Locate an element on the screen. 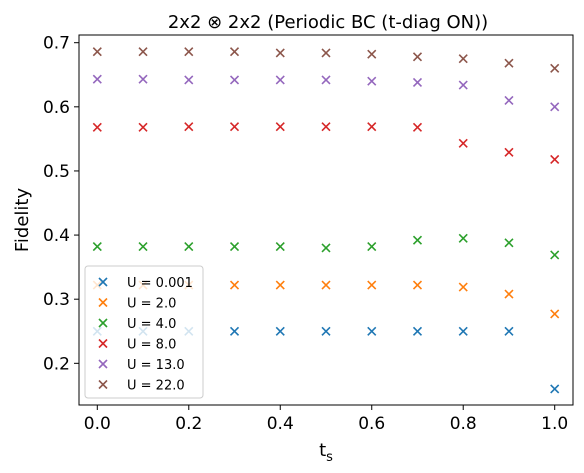  y-axis: 0.2 0.3 0.4 0.5 0.6 0.7 is located at coordinates (61, 204).